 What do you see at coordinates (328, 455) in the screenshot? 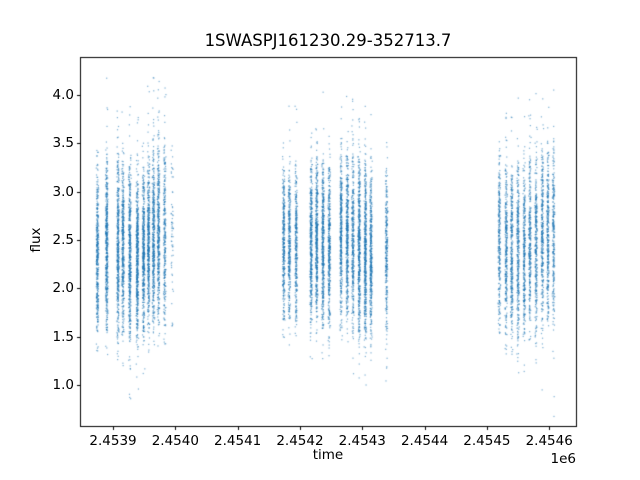
I see `x-axis-label: time` at bounding box center [328, 455].